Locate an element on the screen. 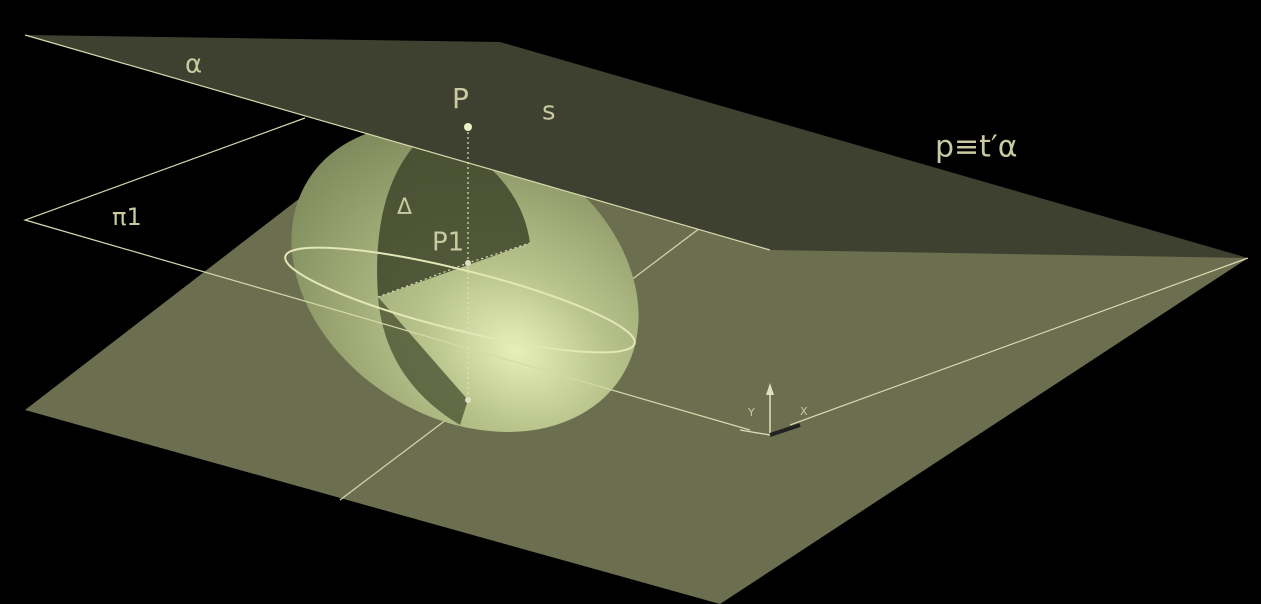 This screenshot has height=604, width=1261. label-pi1: π1 is located at coordinates (127, 217).